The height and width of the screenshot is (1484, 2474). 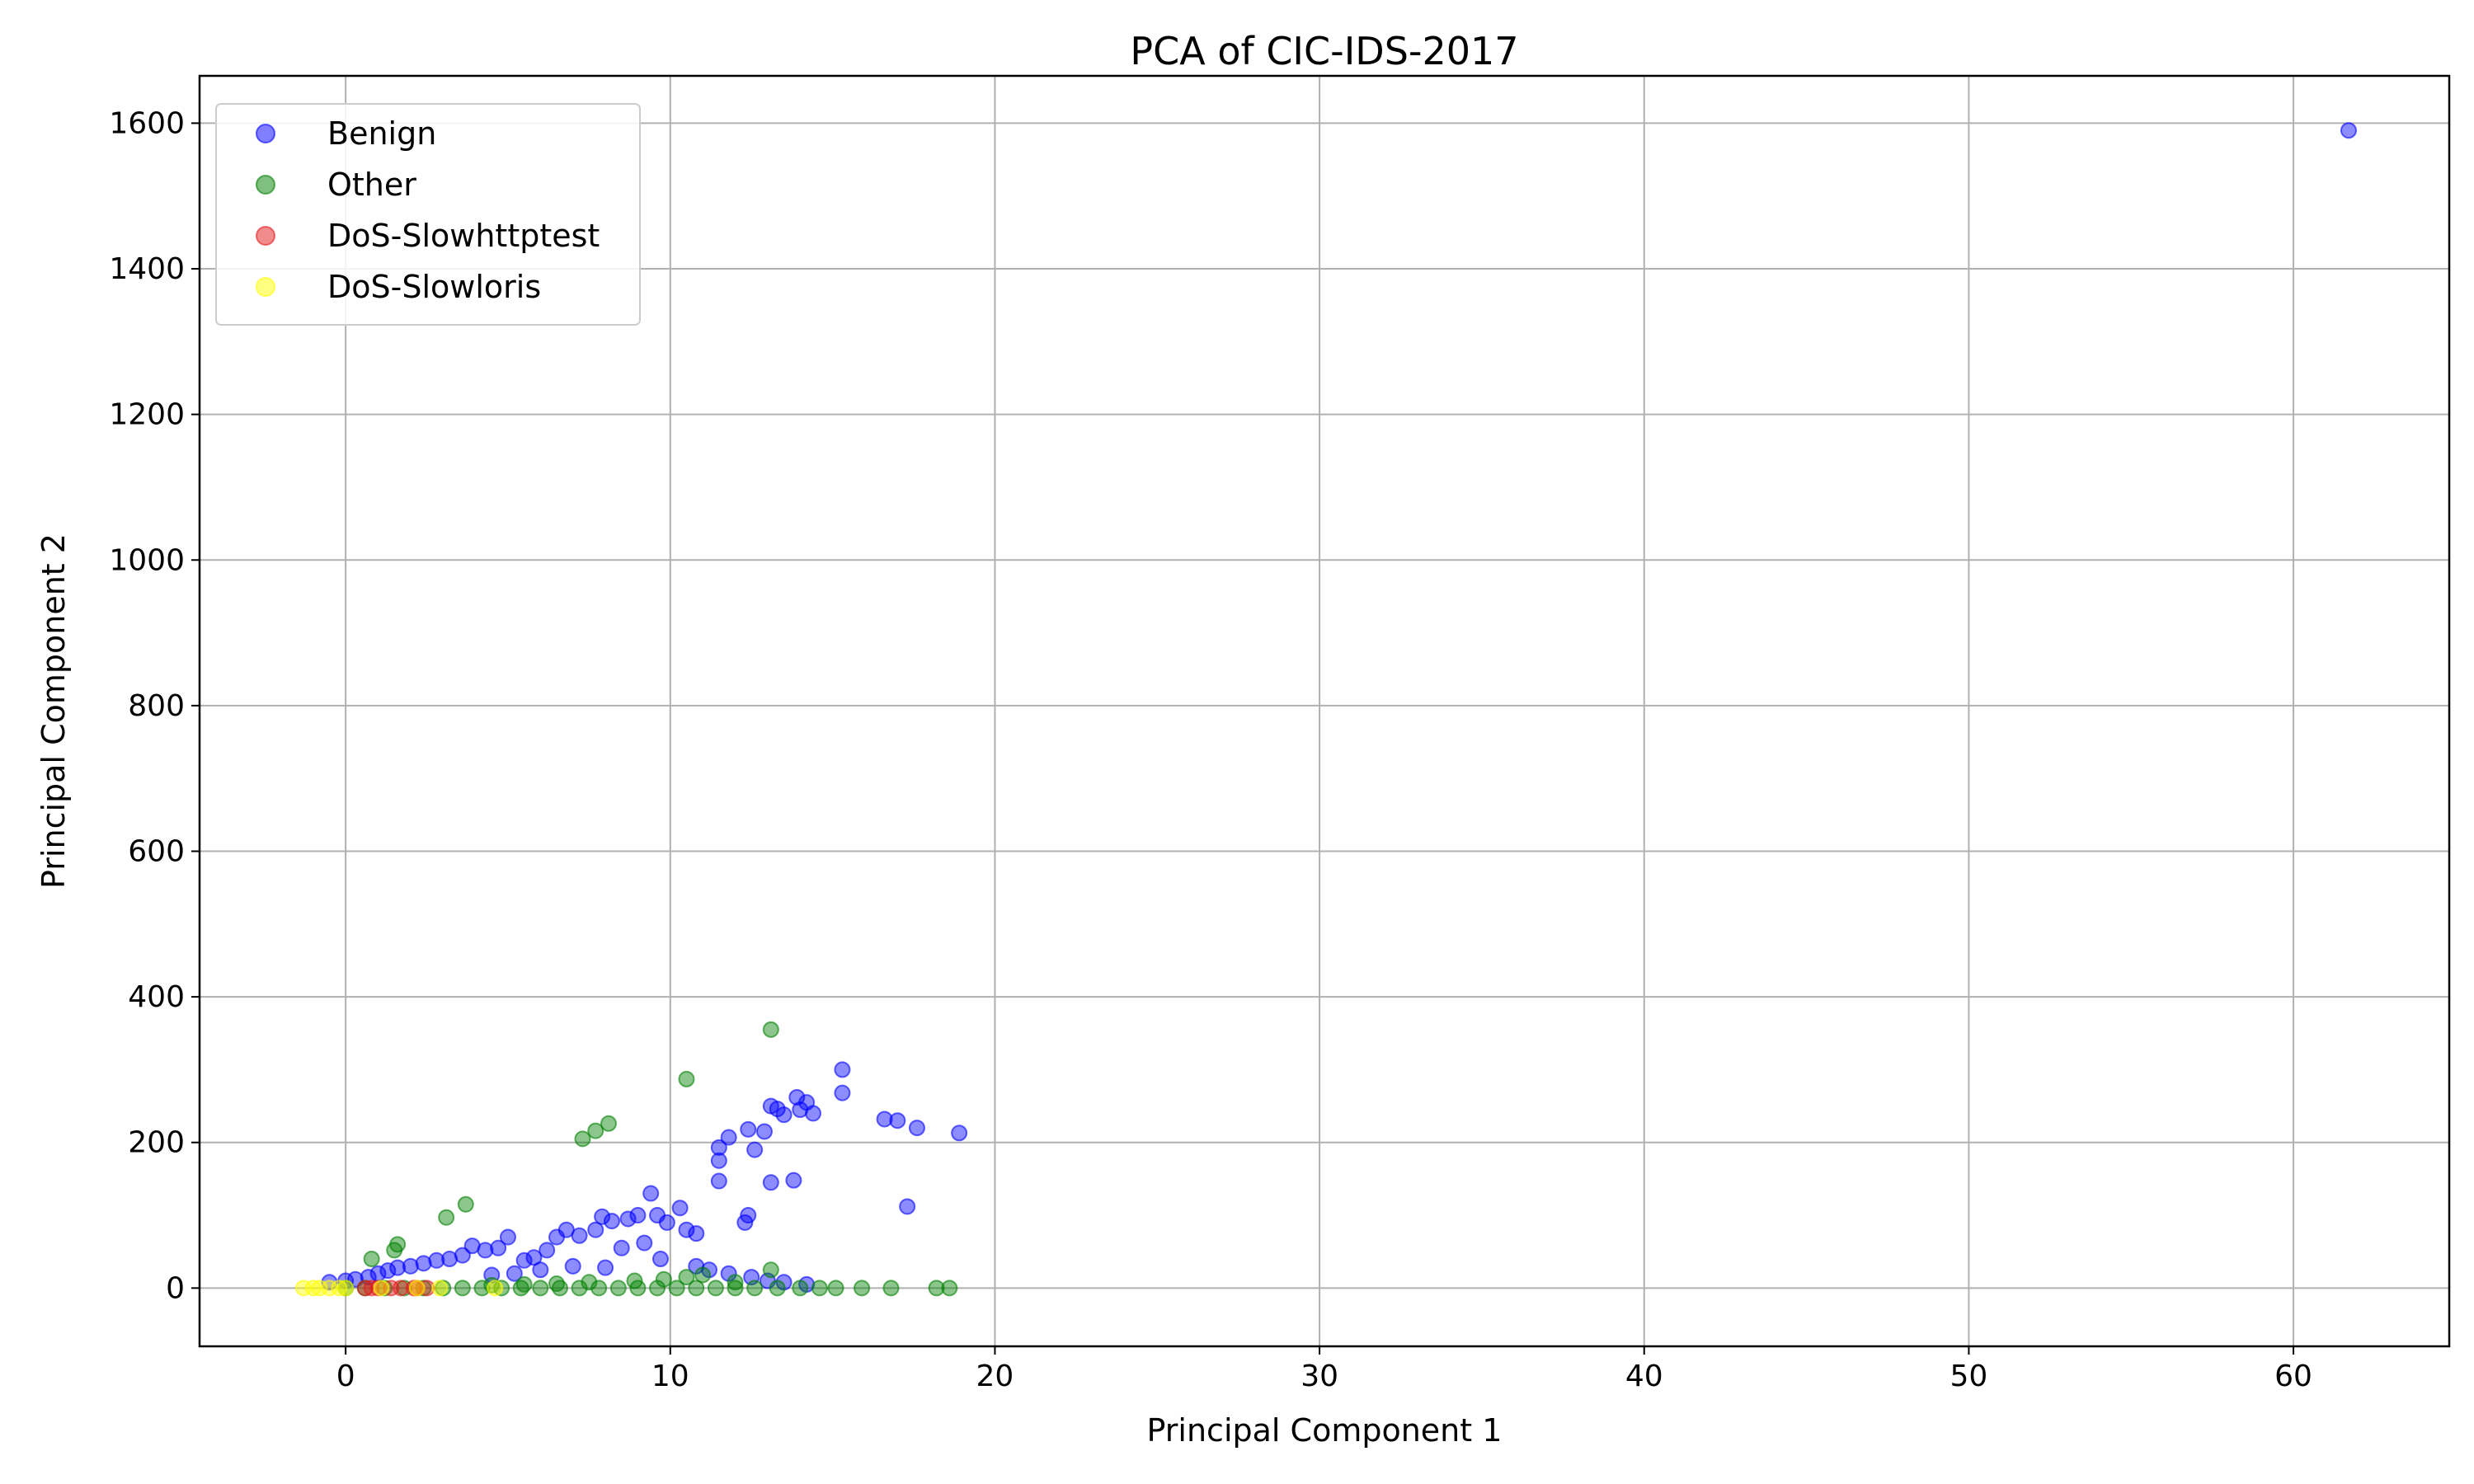 I want to click on x-tick-label: 10, so click(x=670, y=1376).